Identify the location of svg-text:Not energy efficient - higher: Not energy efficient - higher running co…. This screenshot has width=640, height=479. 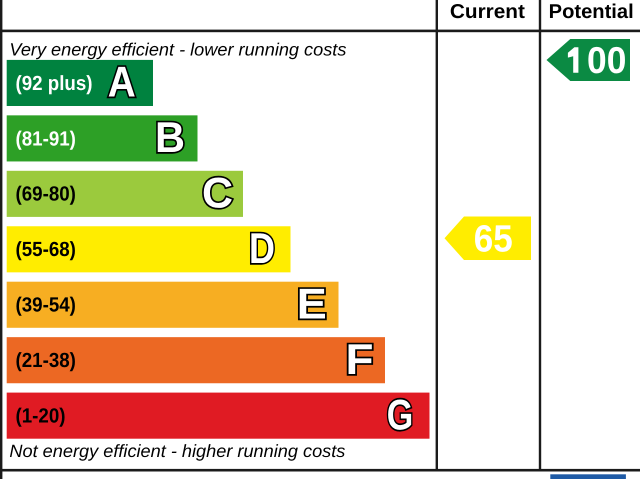
(177, 451).